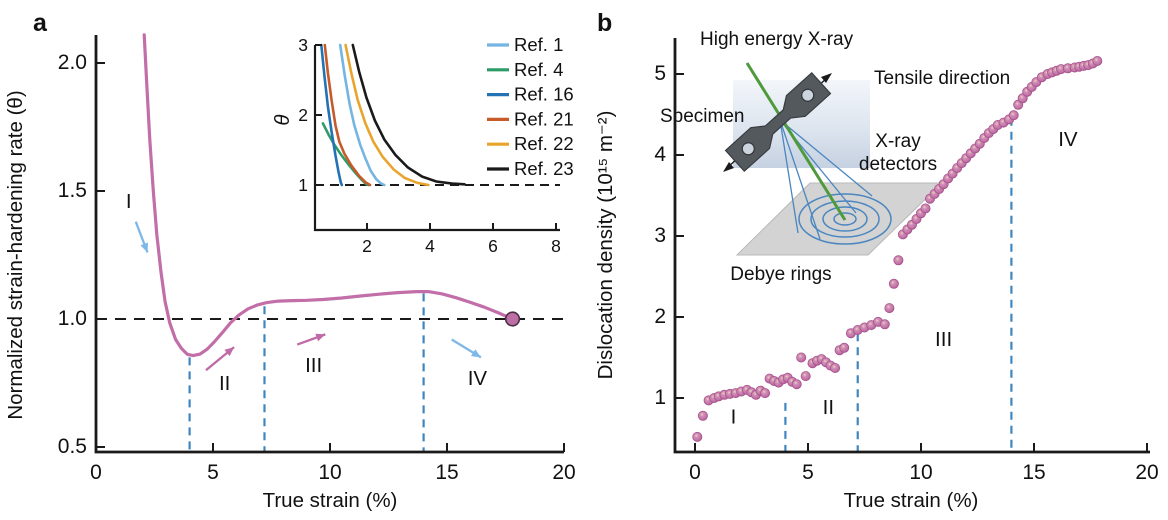 This screenshot has height=520, width=1168. I want to click on y-tick-label: 1.0, so click(72, 318).